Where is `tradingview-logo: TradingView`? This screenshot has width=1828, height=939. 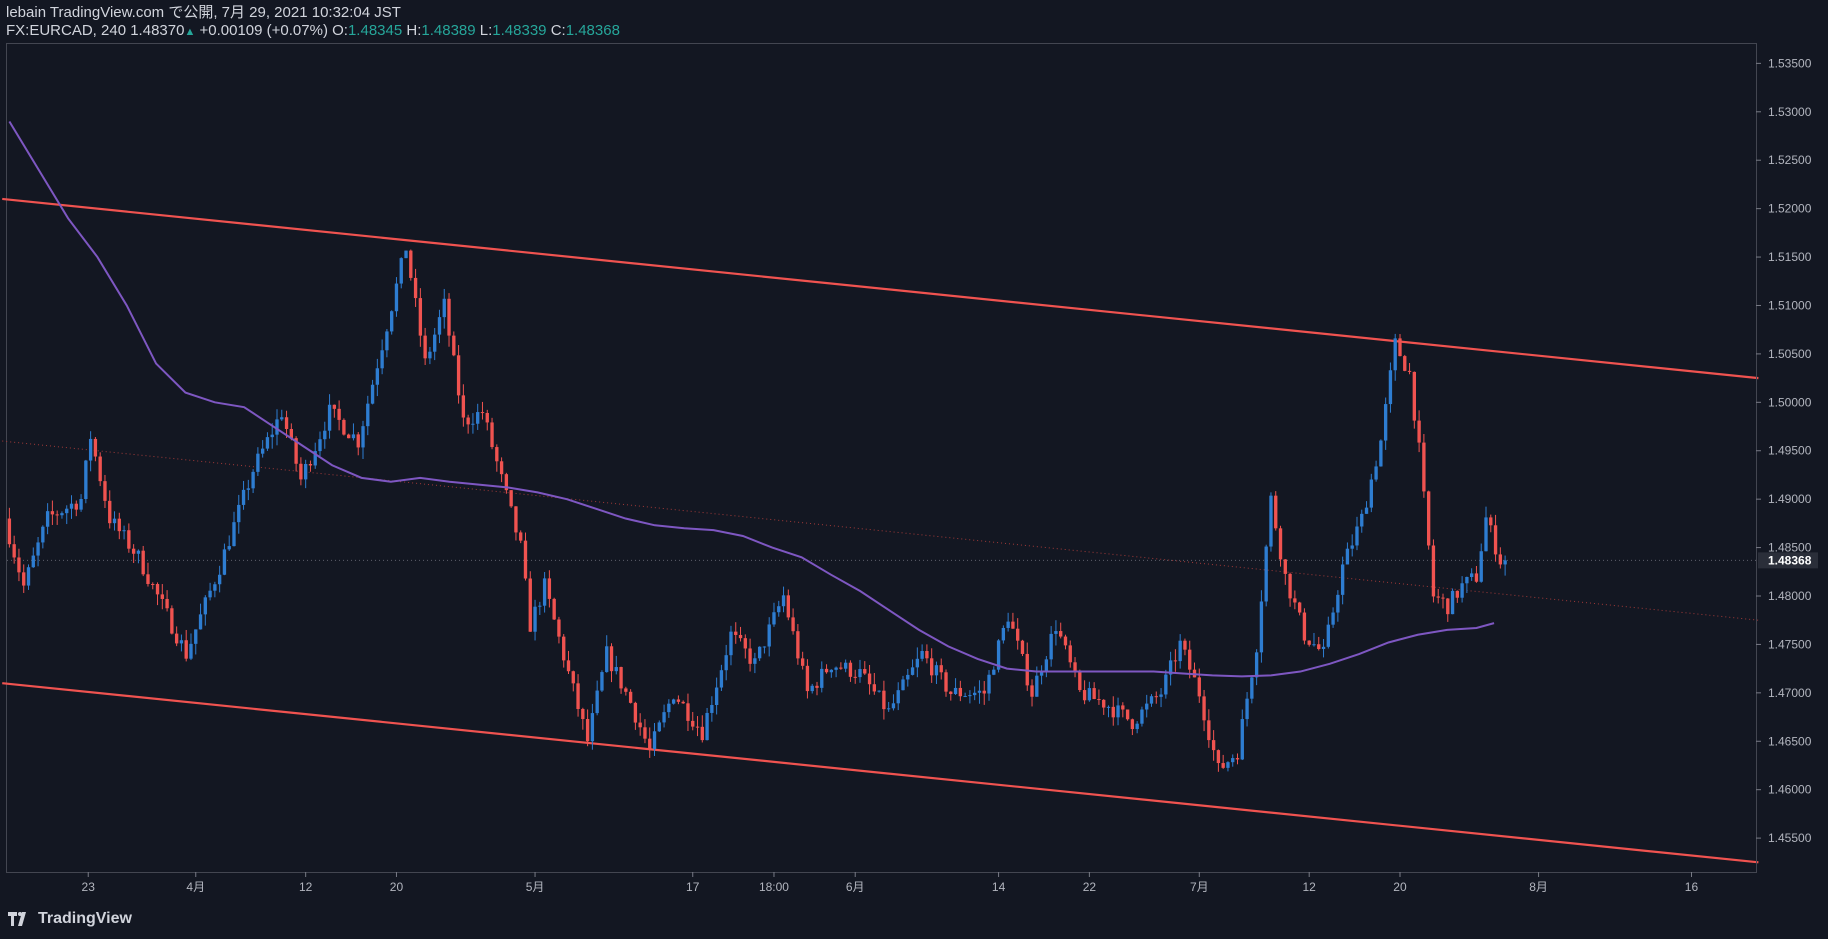
tradingview-logo: TradingView is located at coordinates (70, 919).